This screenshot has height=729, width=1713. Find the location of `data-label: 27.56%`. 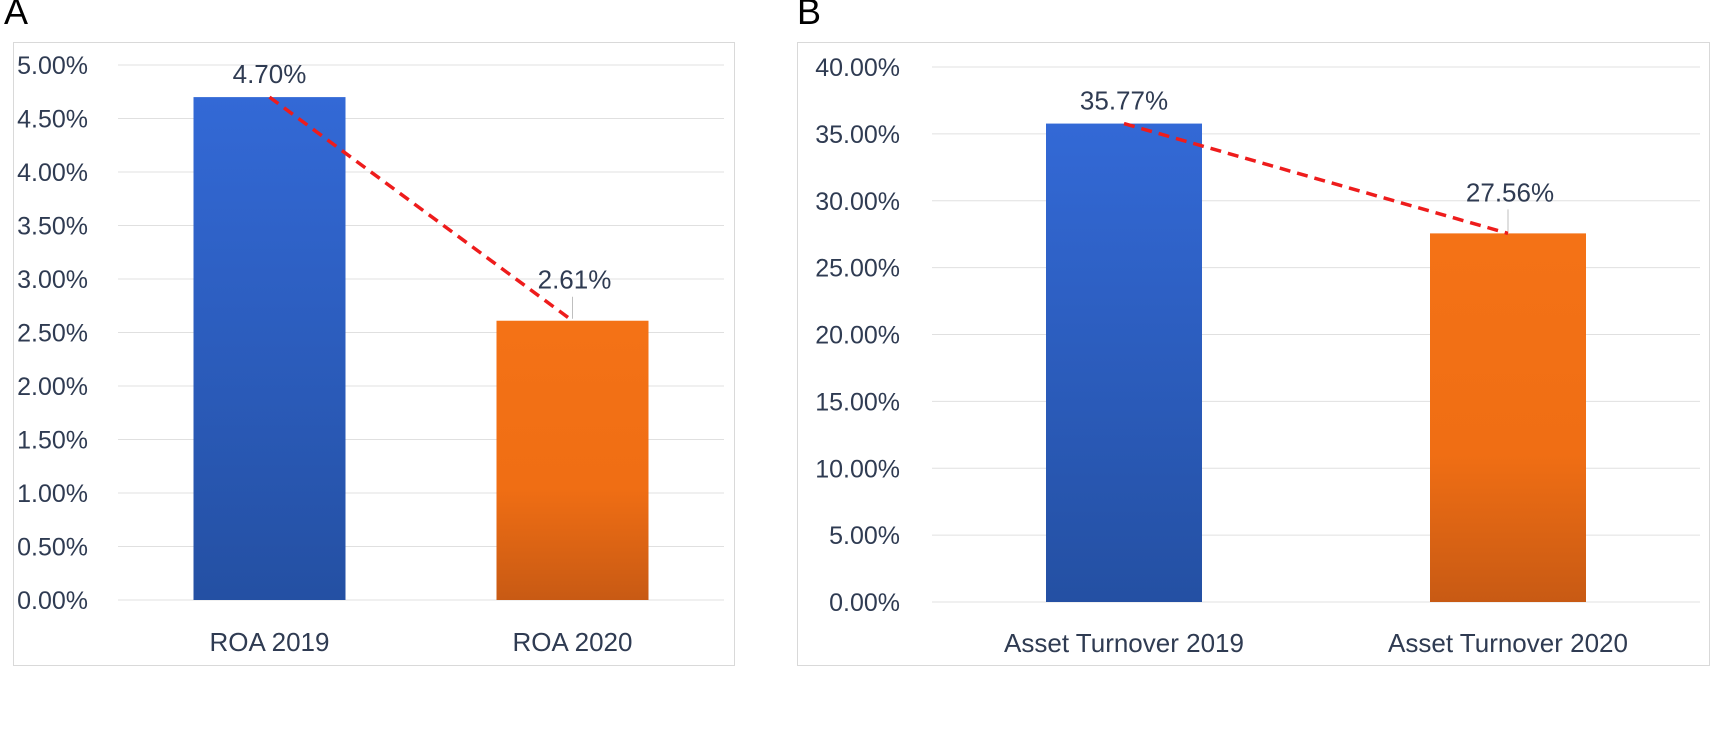

data-label: 27.56% is located at coordinates (1510, 192).